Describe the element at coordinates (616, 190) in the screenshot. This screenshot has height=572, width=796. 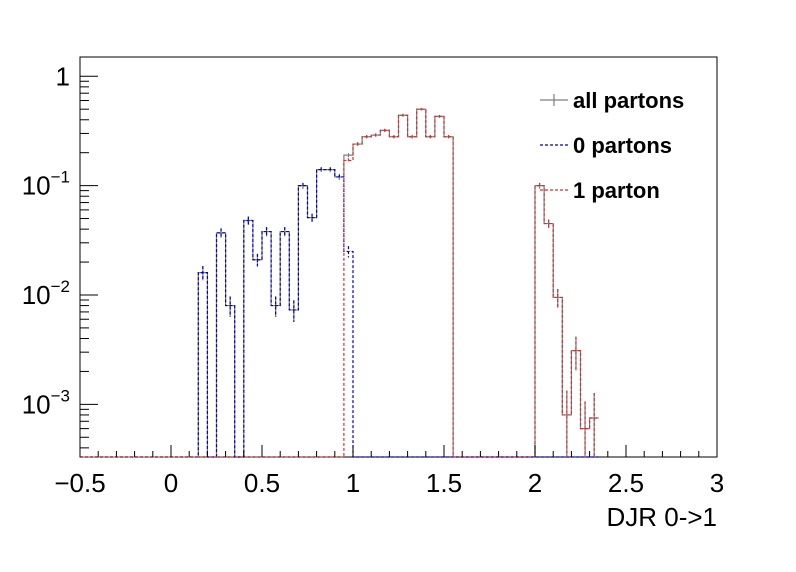
I see `legend-label: 1 parton` at that location.